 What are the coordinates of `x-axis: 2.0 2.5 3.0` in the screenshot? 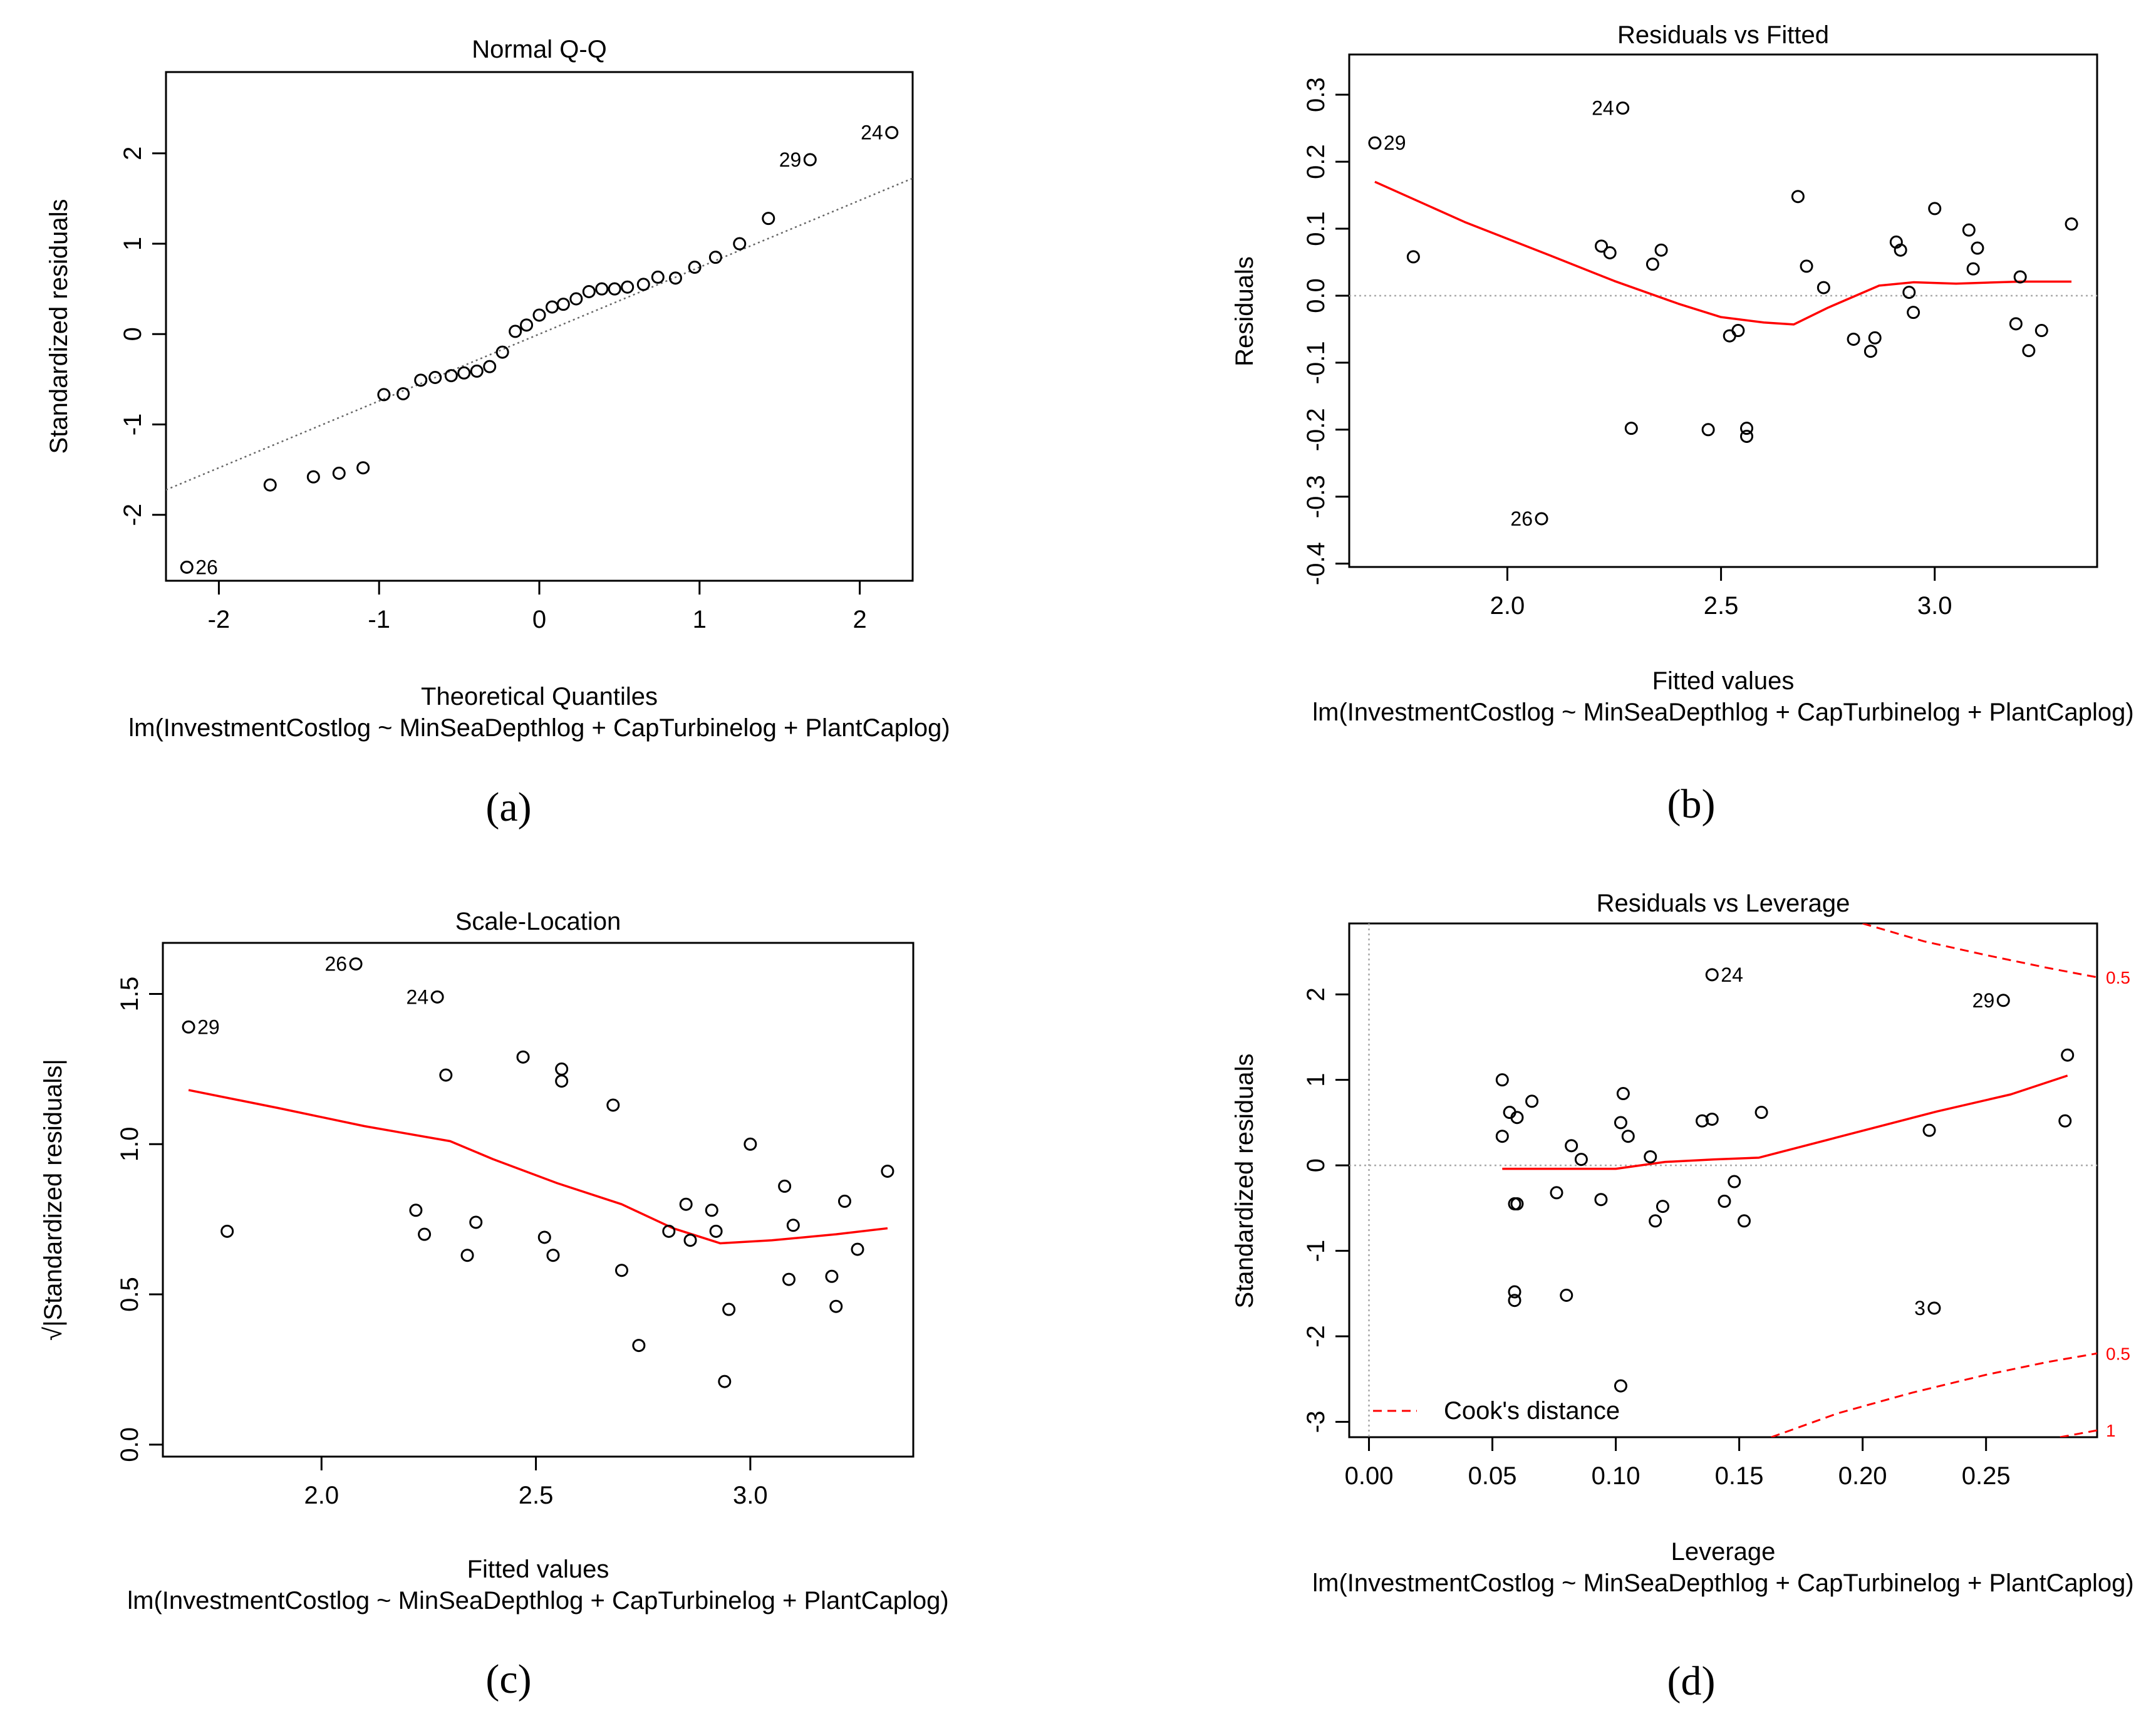 It's located at (1721, 593).